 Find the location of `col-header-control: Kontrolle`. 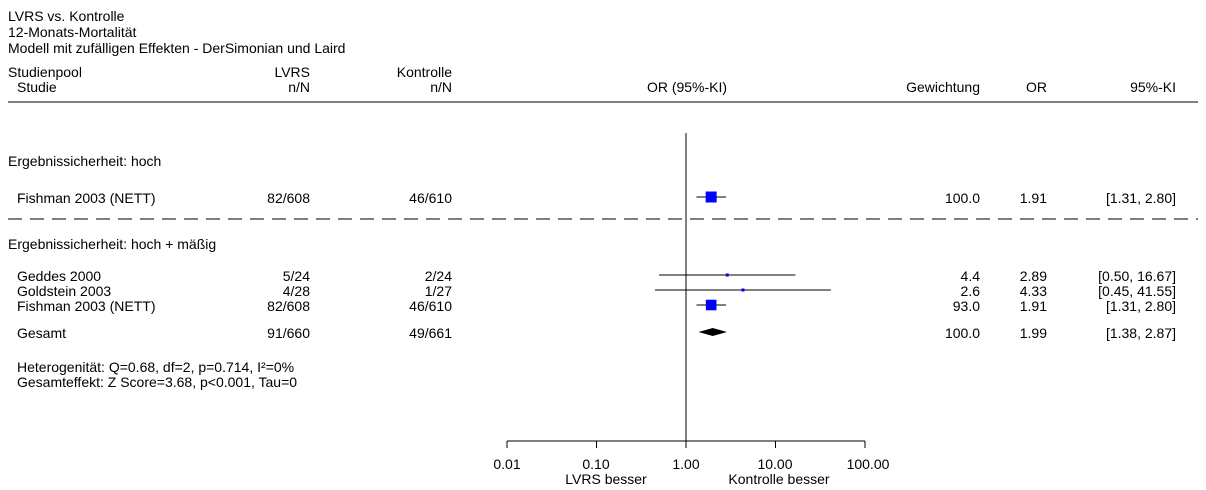

col-header-control: Kontrolle is located at coordinates (424, 72).